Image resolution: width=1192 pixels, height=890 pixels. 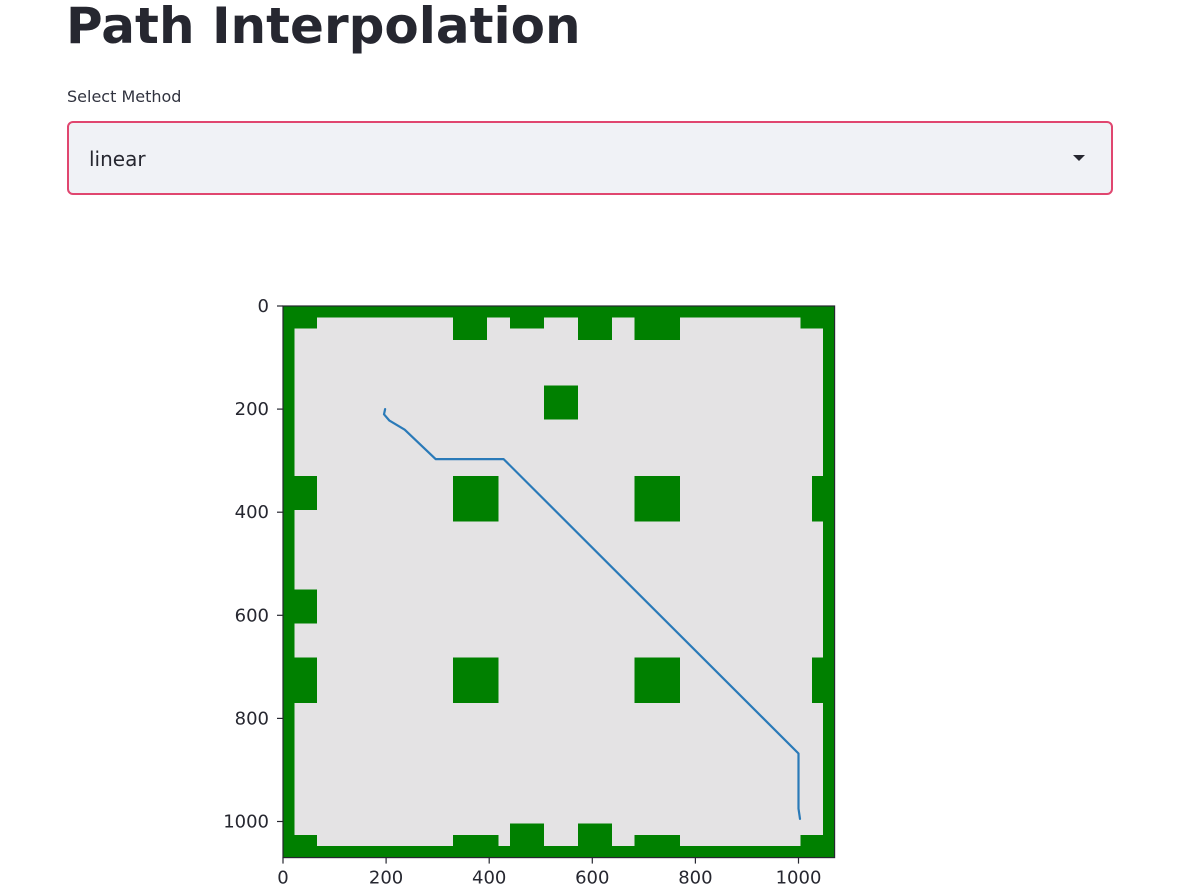 What do you see at coordinates (695, 878) in the screenshot?
I see `x-tick-label: 800` at bounding box center [695, 878].